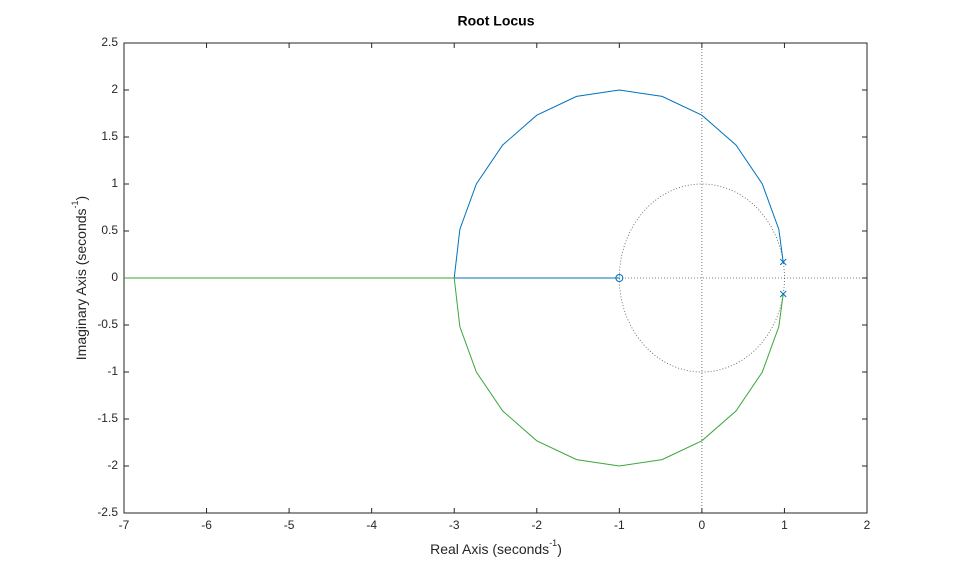 The width and height of the screenshot is (959, 577). Describe the element at coordinates (114, 183) in the screenshot. I see `y-tick-label: 1` at that location.